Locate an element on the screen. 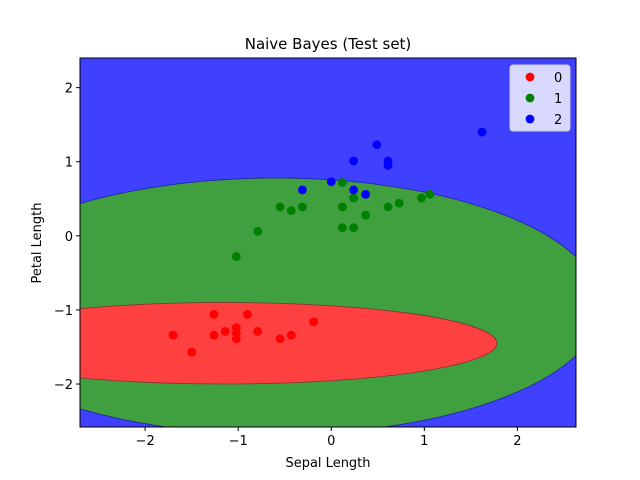  y-tick-label: 2 is located at coordinates (69, 89).